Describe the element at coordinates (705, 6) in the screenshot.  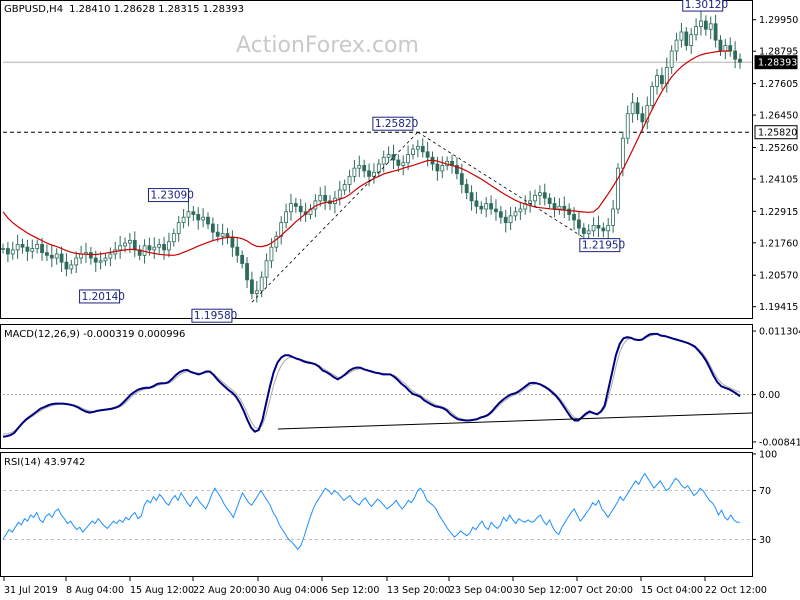
I see `price-label: 1.30120` at that location.